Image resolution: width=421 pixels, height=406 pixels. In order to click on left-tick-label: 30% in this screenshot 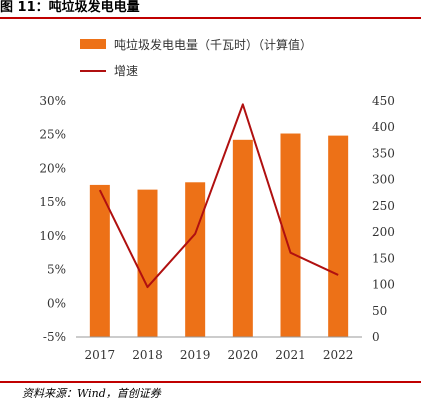, I will do `click(52, 101)`.